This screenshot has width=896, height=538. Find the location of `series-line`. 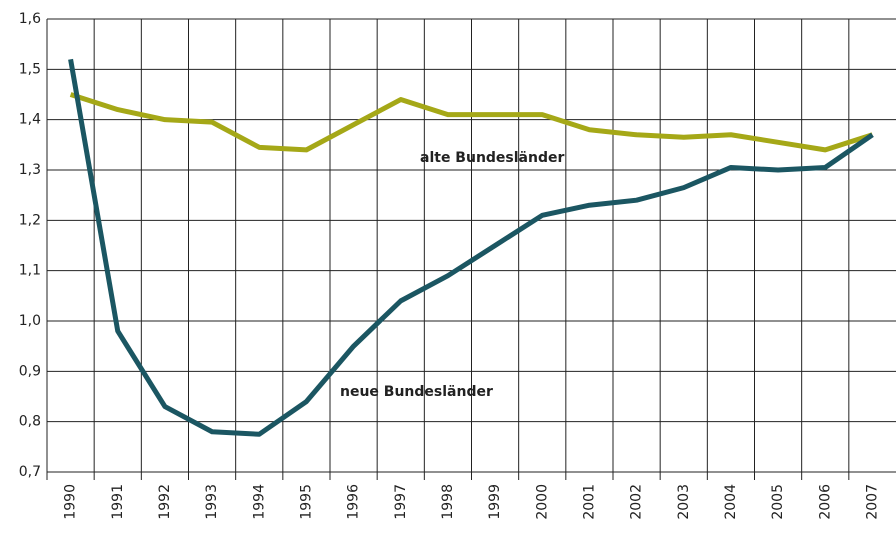

series-line is located at coordinates (471, 122).